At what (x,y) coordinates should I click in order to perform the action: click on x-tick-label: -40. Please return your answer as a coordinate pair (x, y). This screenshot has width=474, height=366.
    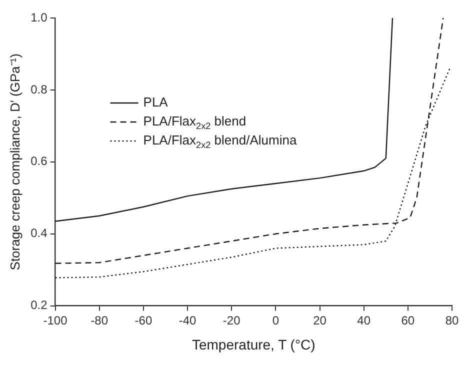
    Looking at the image, I should click on (187, 320).